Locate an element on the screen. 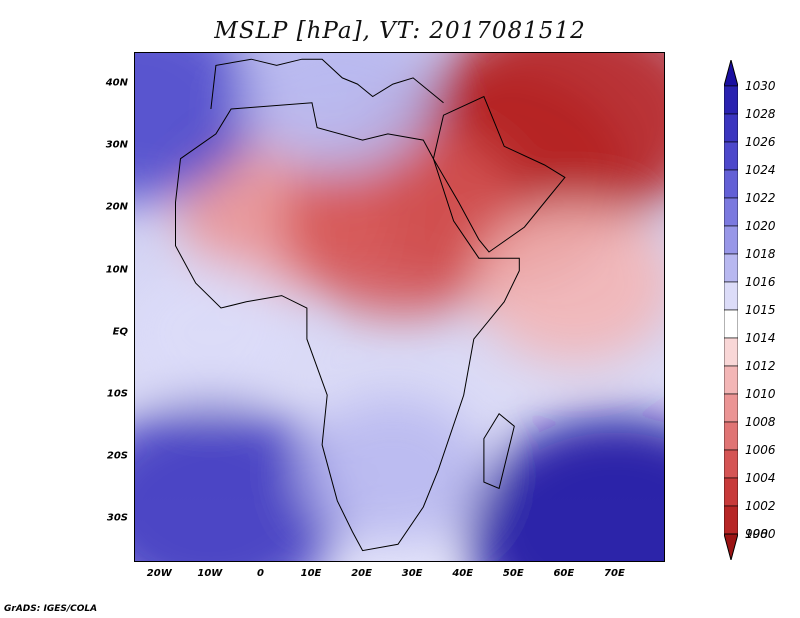 The width and height of the screenshot is (800, 618). colorbar-bottom-arrow is located at coordinates (731, 546).